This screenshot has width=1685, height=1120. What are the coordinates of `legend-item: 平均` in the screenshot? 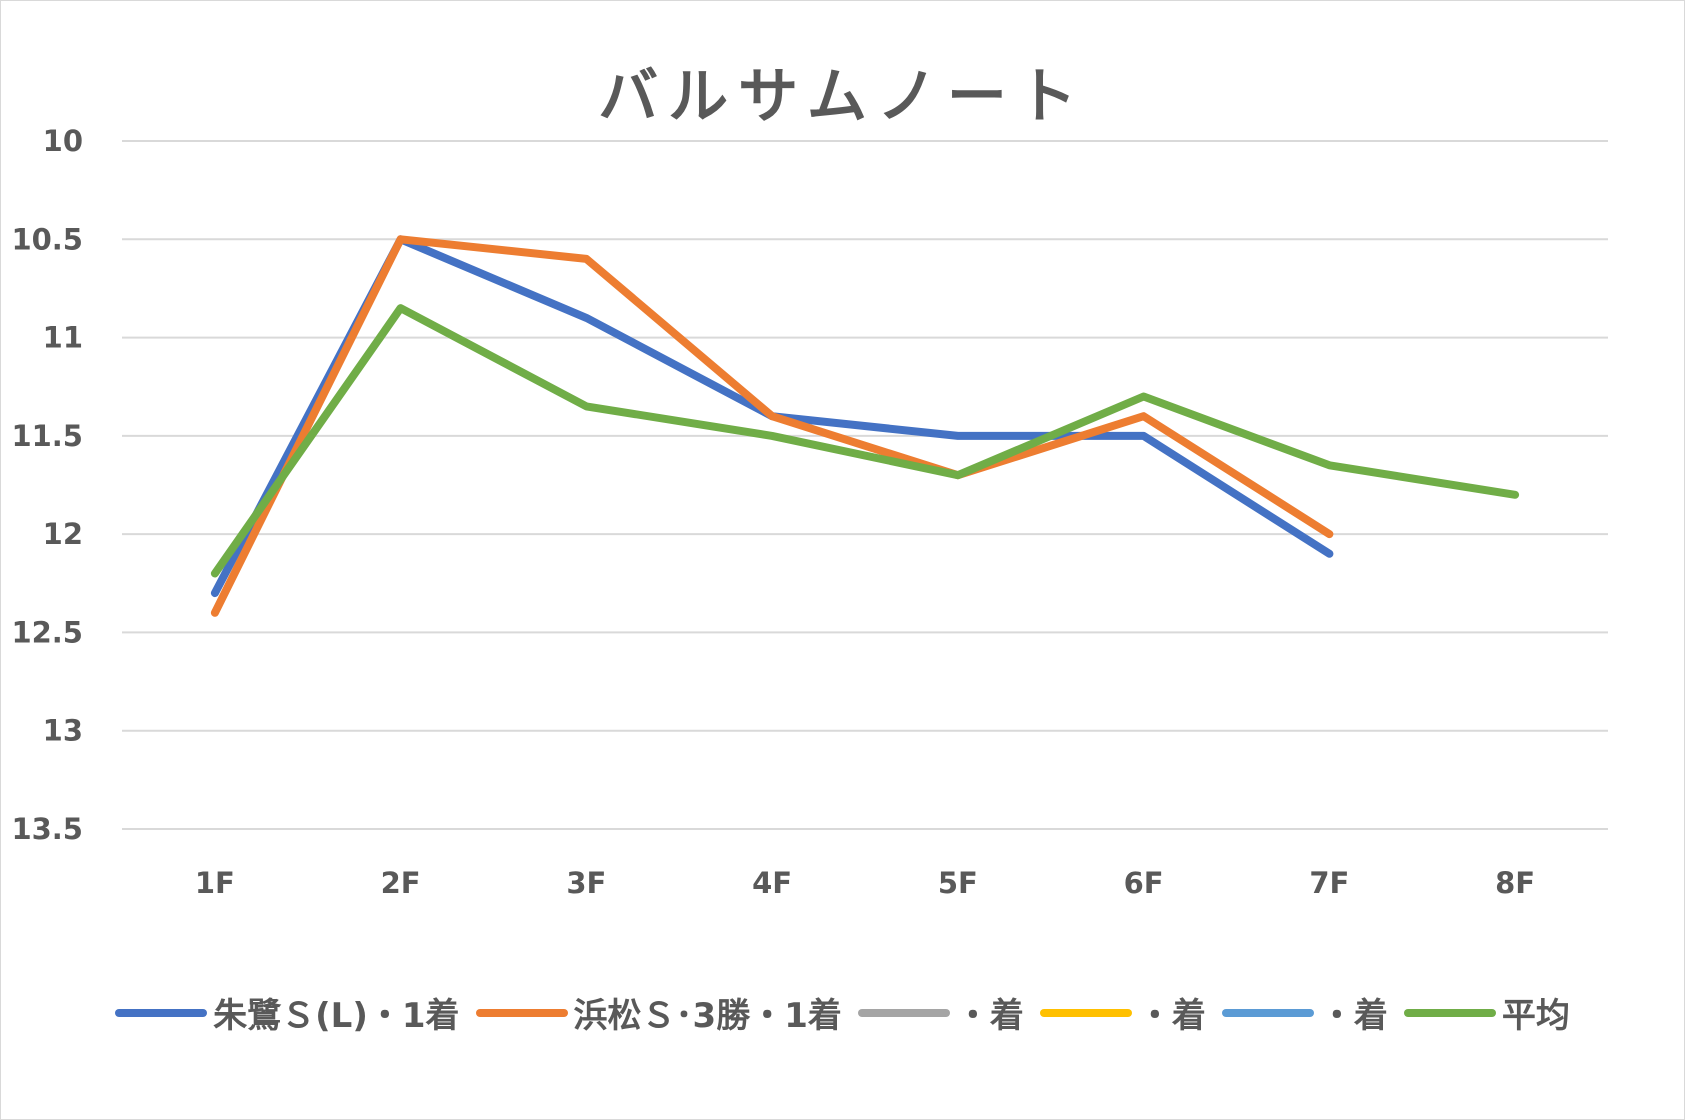 It's located at (1486, 1012).